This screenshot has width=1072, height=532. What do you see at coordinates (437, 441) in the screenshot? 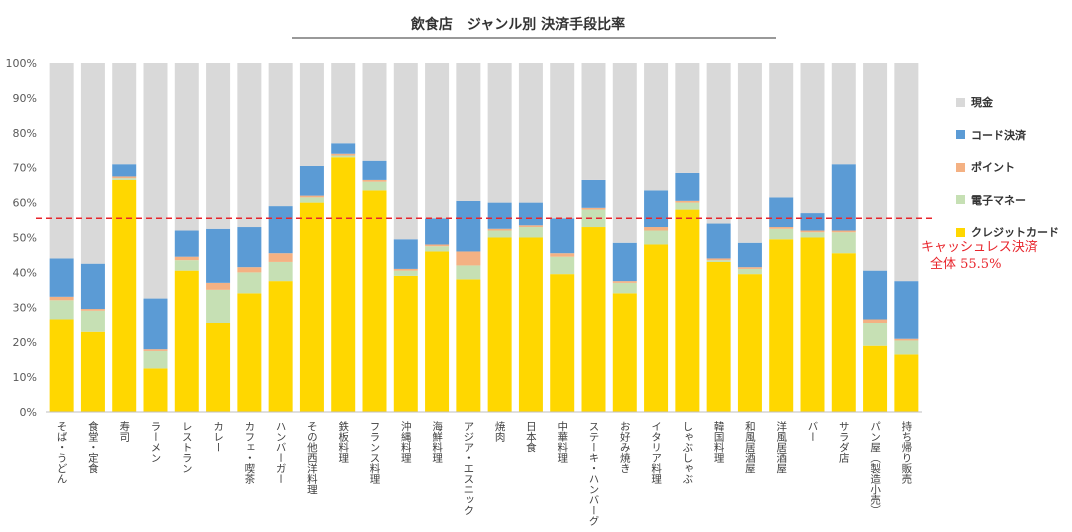
I see `x-tick-label: 海鮮料理` at bounding box center [437, 441].